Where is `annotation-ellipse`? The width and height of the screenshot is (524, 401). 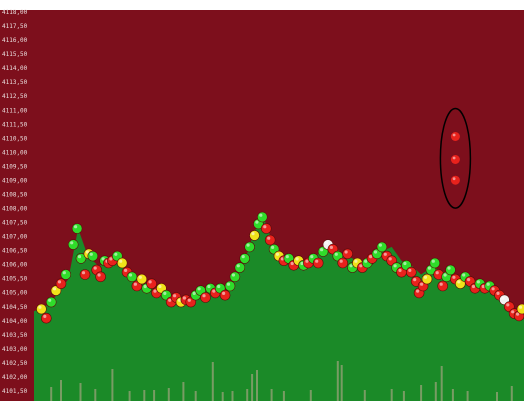 annotation-ellipse is located at coordinates (455, 158).